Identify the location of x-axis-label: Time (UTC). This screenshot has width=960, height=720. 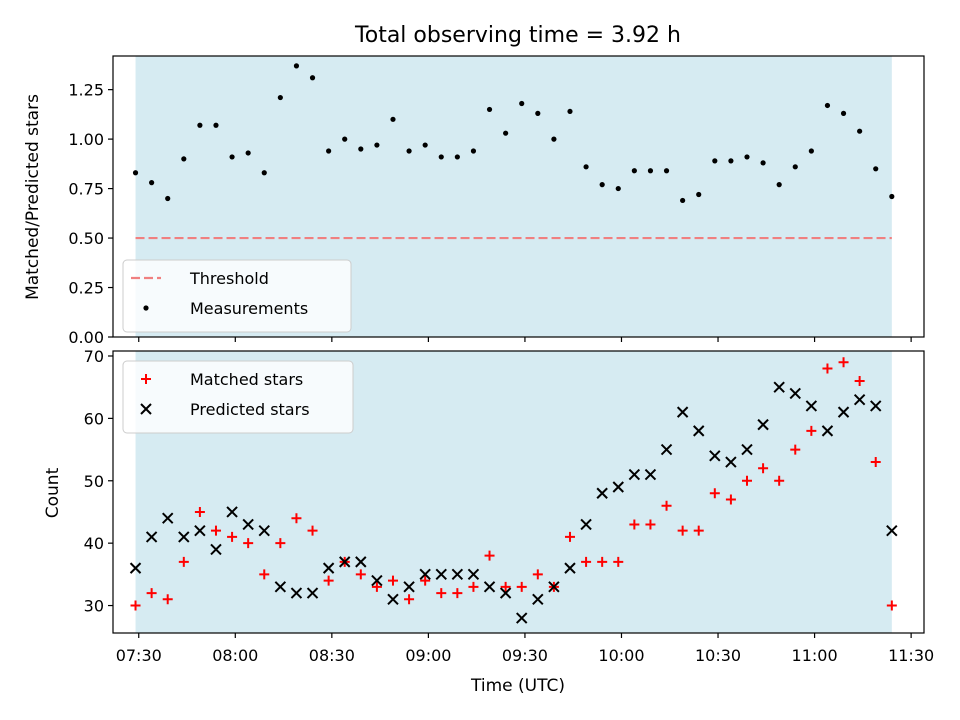
(517, 686).